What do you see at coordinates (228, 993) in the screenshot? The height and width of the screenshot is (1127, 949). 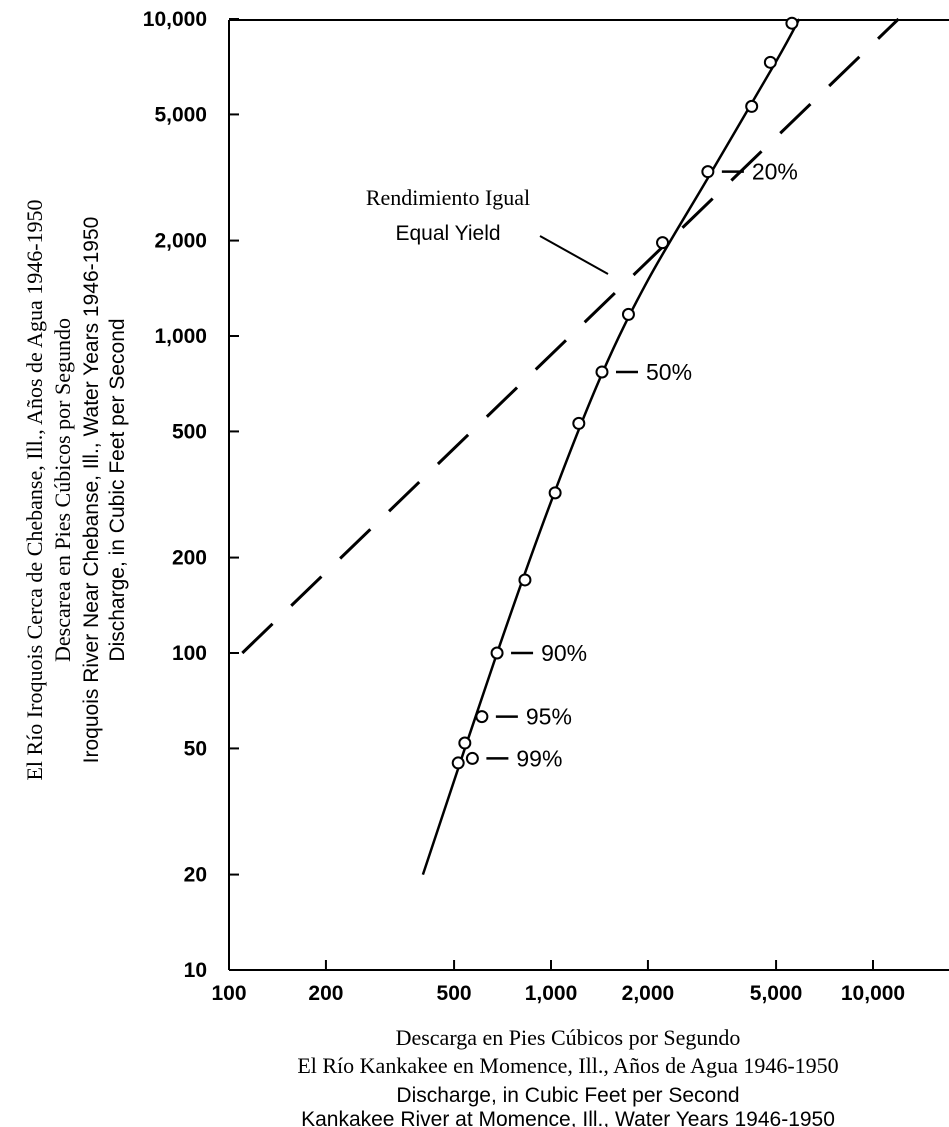 I see `x-tick-label: 100` at bounding box center [228, 993].